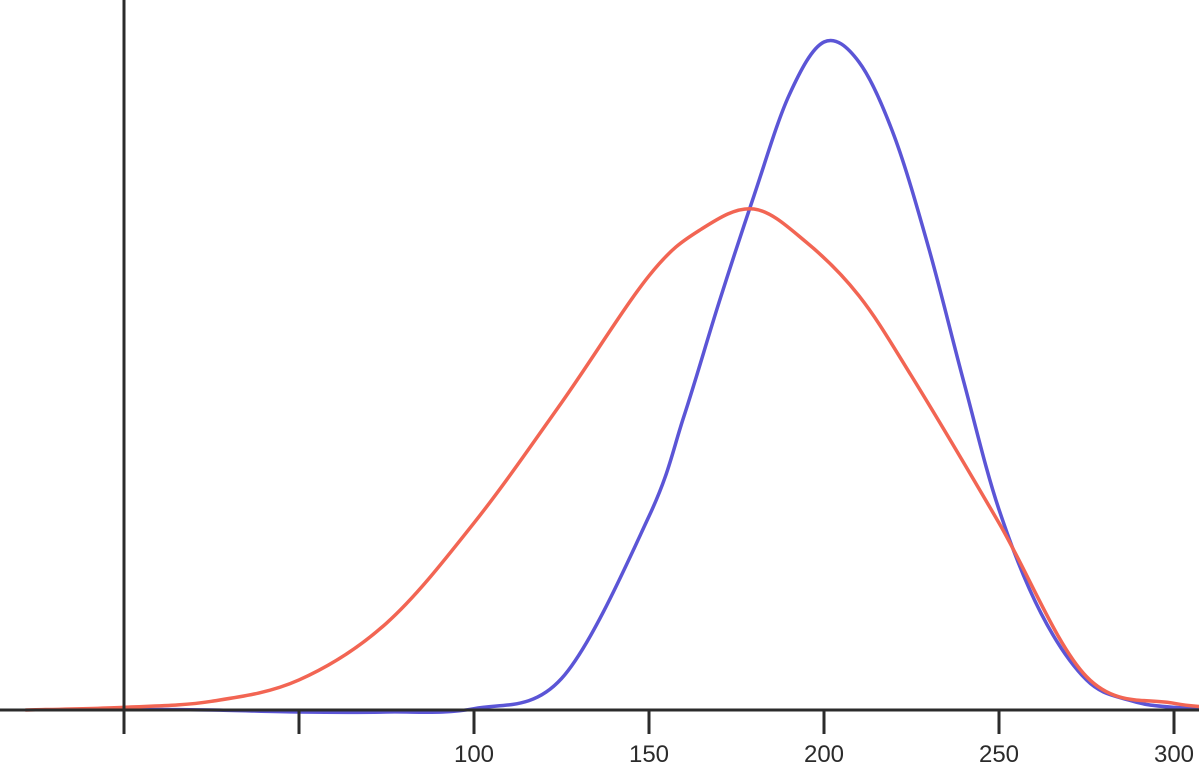  What do you see at coordinates (649, 753) in the screenshot?
I see `x-tick-label-150: 150` at bounding box center [649, 753].